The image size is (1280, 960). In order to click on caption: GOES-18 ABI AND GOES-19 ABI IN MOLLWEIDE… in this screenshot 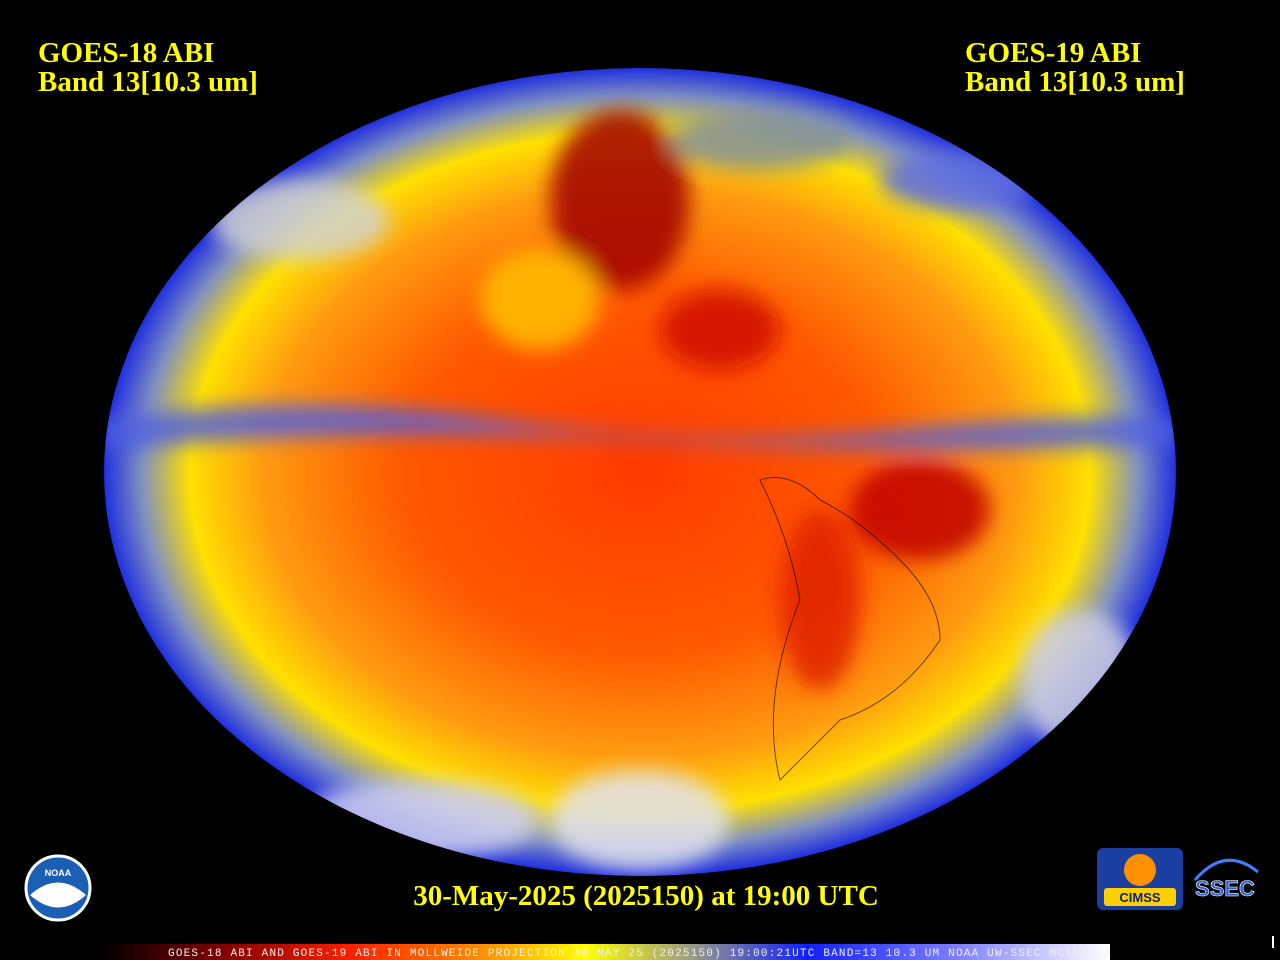, I will do `click(640, 954)`.